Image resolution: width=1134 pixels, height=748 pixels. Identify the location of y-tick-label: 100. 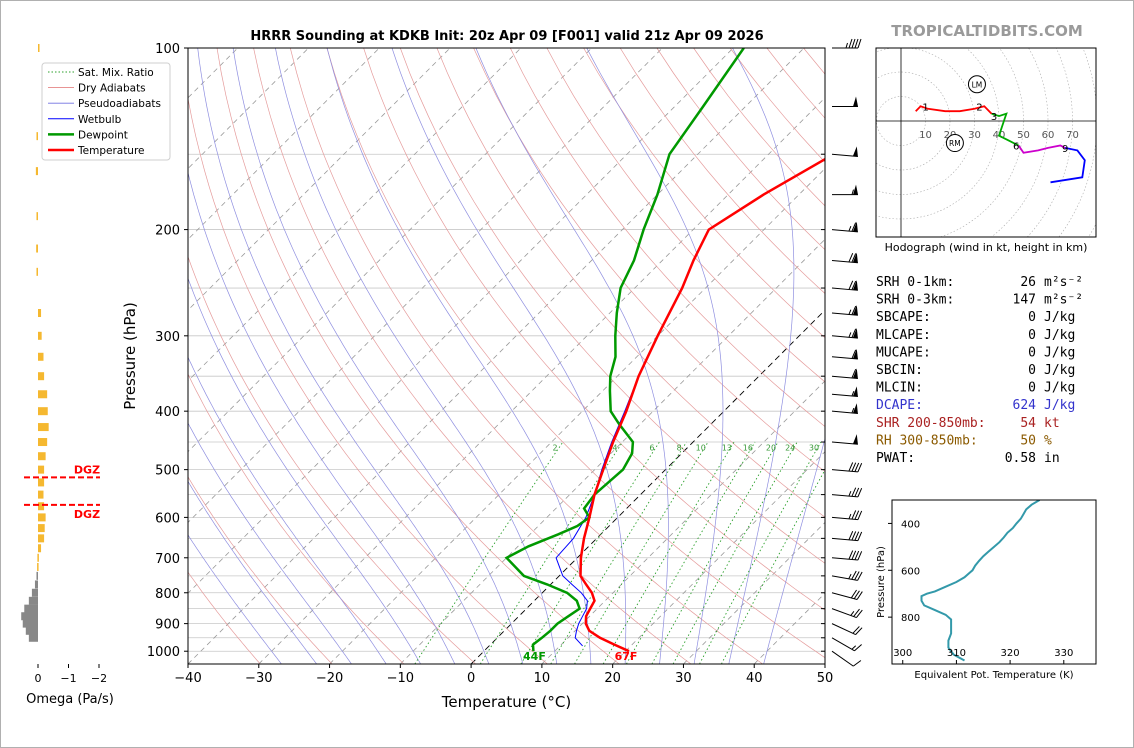
(167, 49).